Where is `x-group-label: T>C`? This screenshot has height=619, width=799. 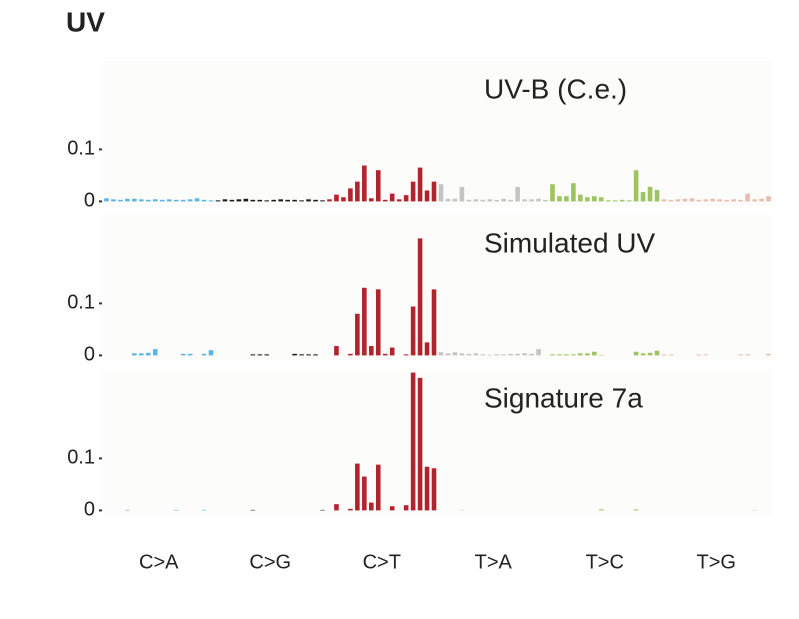 x-group-label: T>C is located at coordinates (605, 562).